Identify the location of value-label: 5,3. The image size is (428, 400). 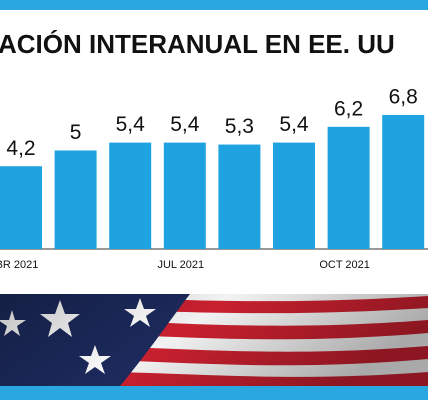
(239, 126).